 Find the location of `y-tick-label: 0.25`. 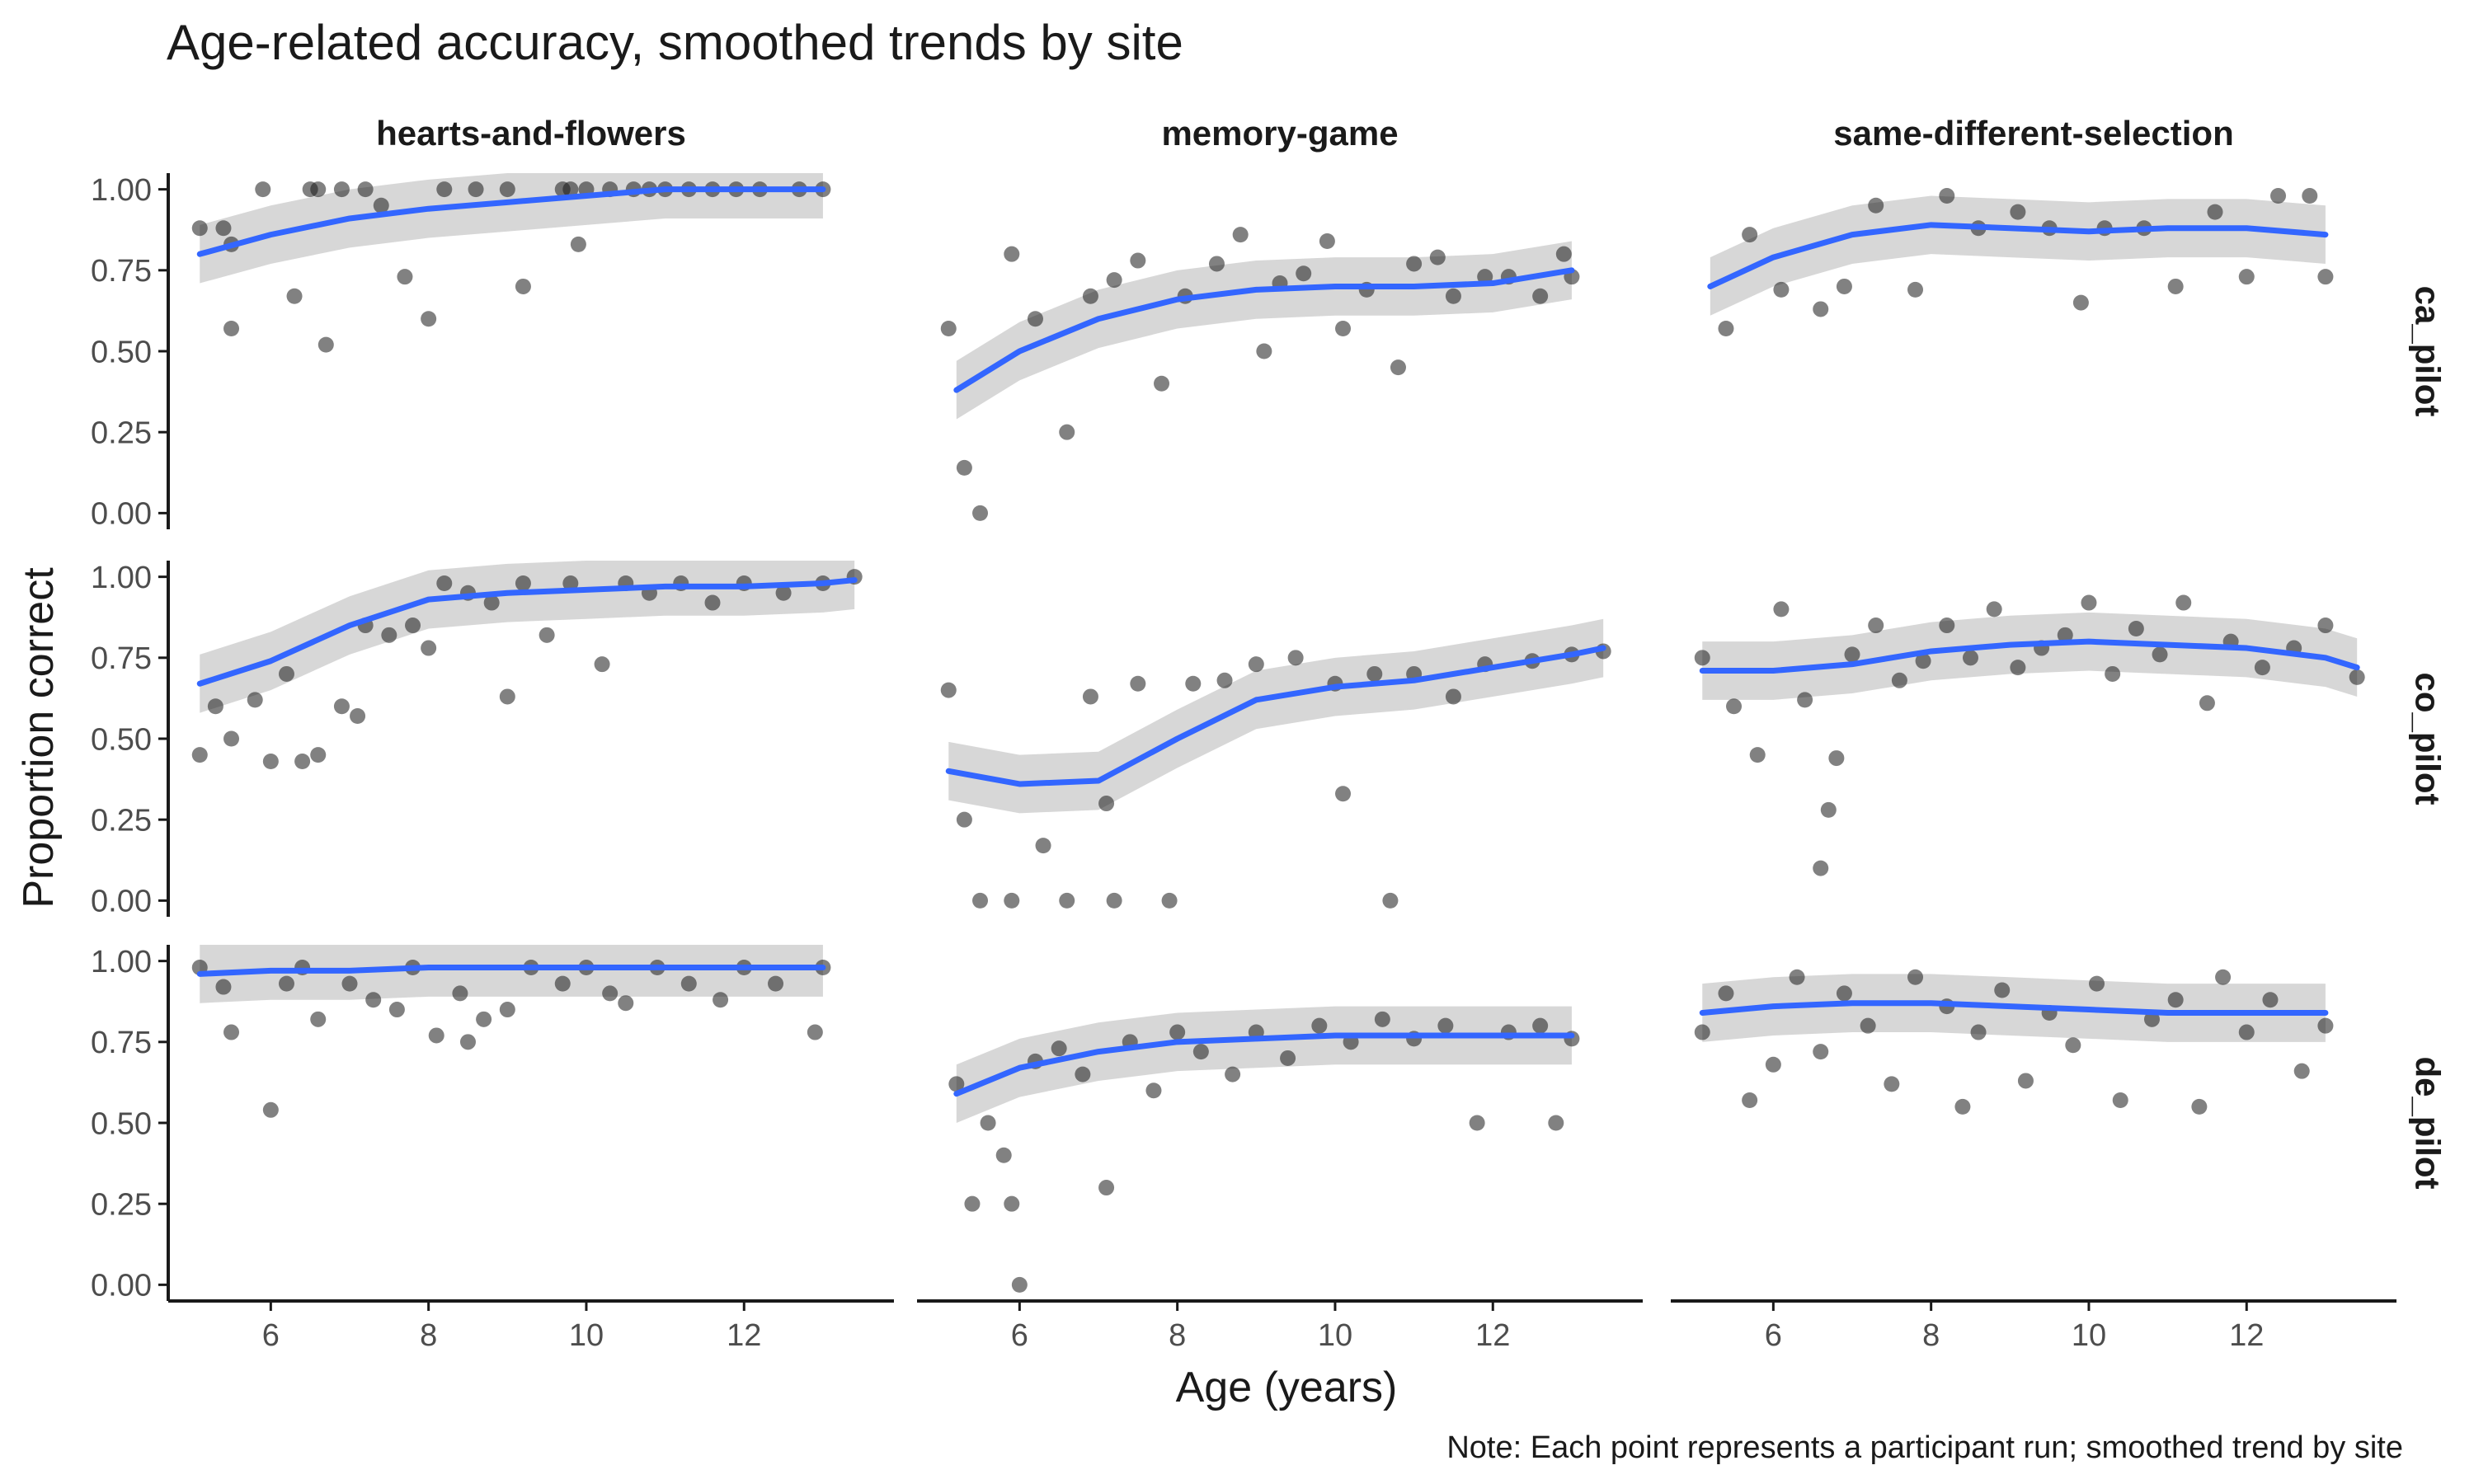

y-tick-label: 0.25 is located at coordinates (121, 433).